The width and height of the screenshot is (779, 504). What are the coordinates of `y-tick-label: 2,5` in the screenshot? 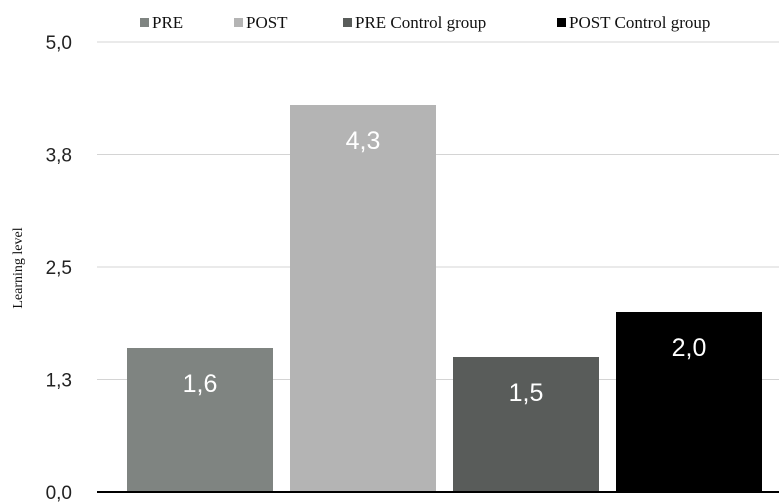 It's located at (59, 268).